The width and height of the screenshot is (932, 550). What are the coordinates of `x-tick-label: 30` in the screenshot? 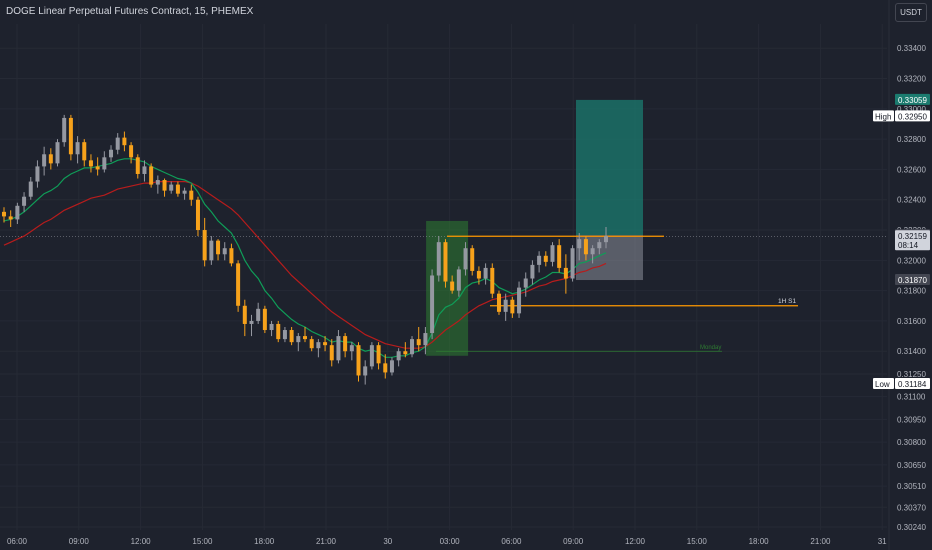 It's located at (387, 541).